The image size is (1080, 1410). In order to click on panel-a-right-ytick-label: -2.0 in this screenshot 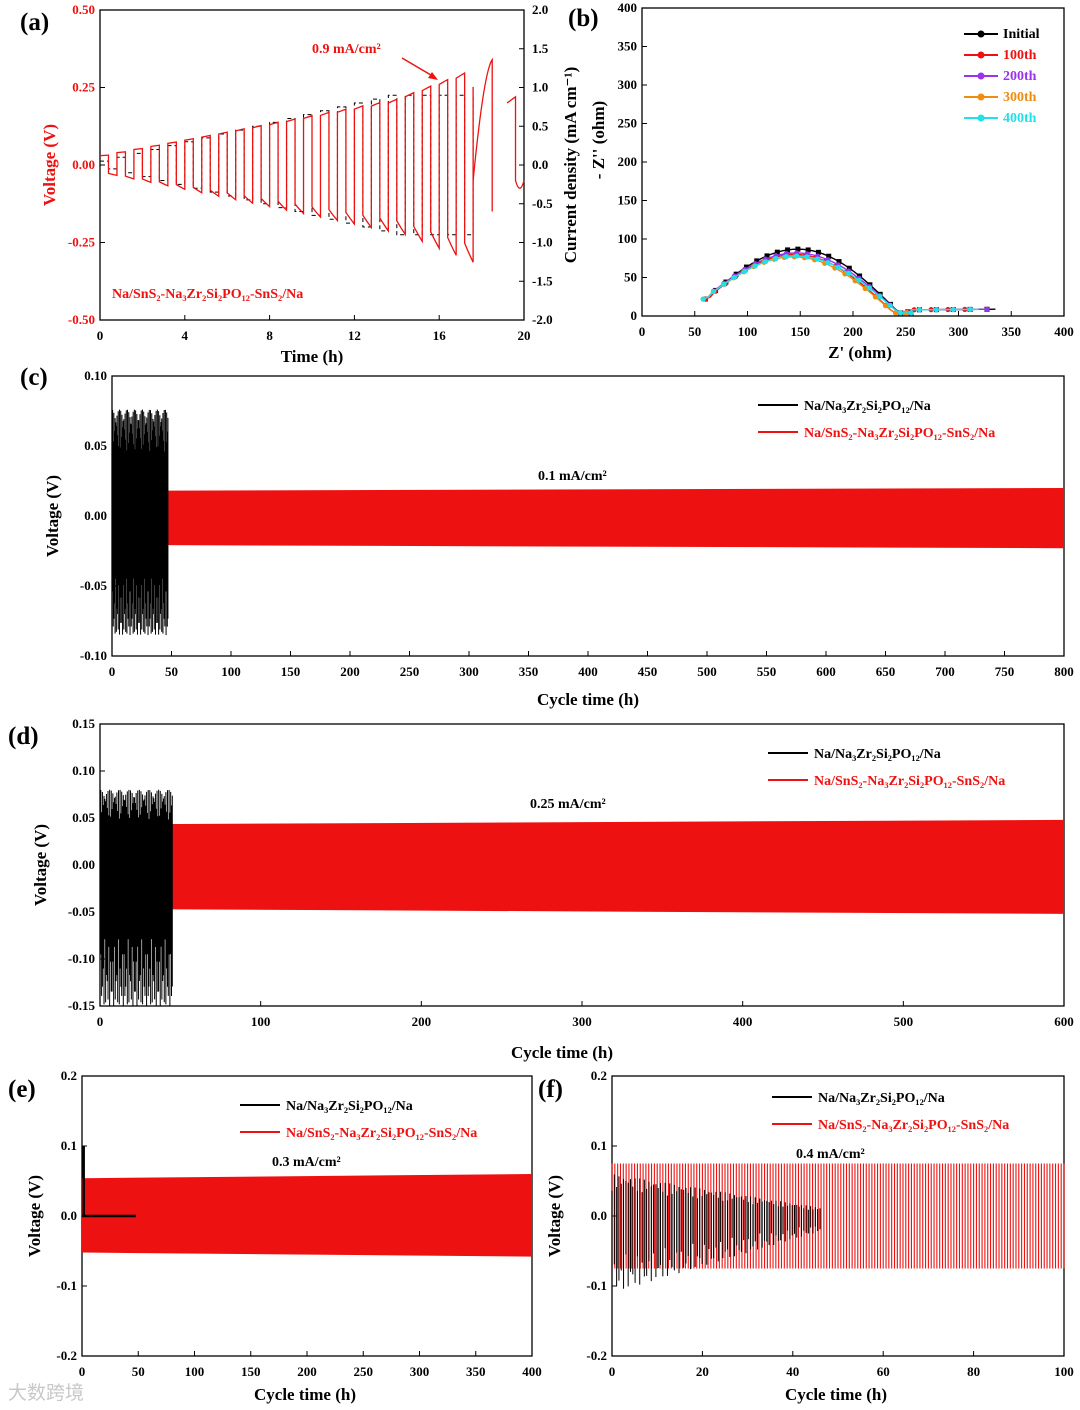, I will do `click(542, 319)`.